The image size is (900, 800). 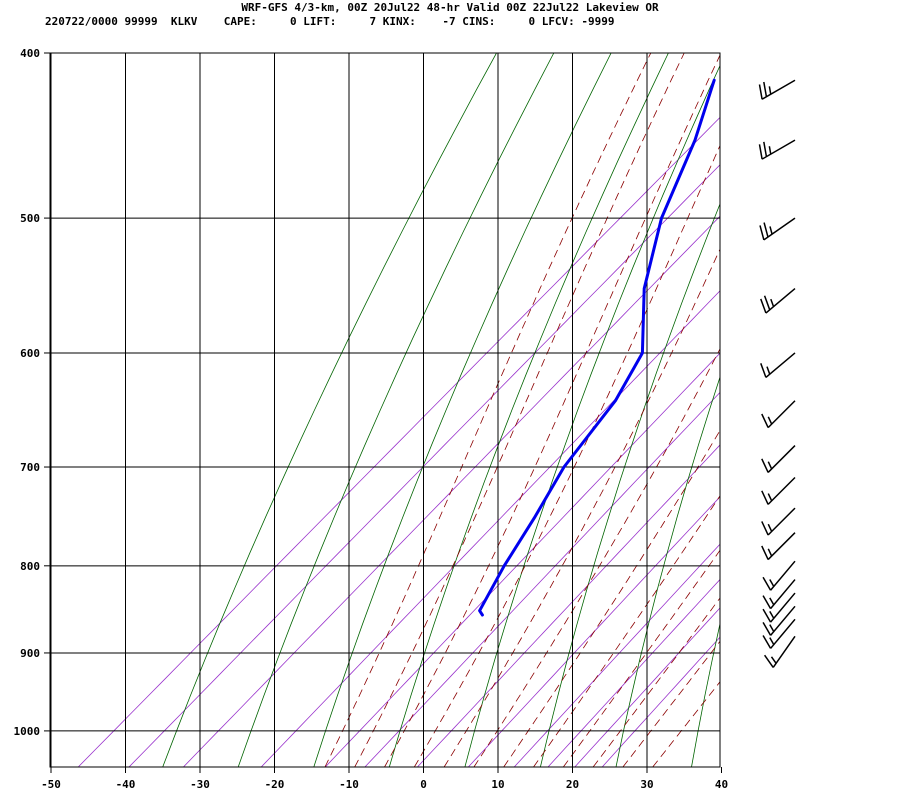 I want to click on x-tick-label: 0, so click(x=423, y=784).